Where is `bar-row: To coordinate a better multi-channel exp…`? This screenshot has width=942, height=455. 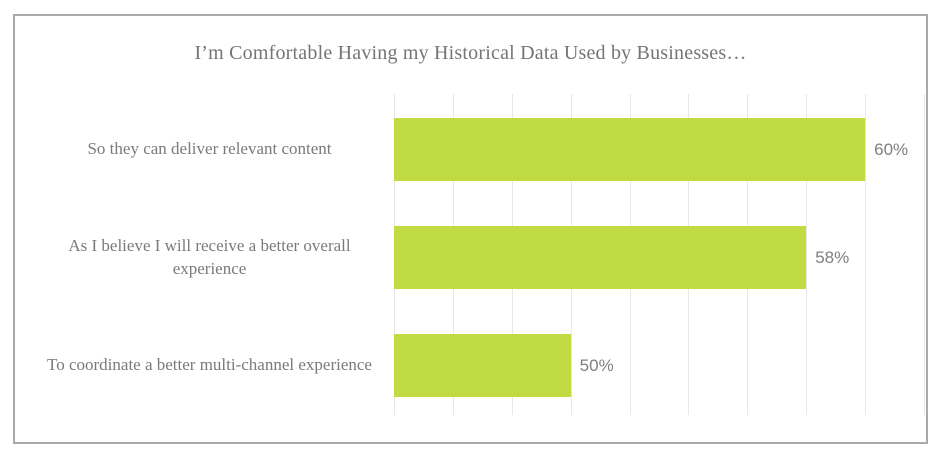 bar-row: To coordinate a better multi-channel exp… is located at coordinates (470, 365).